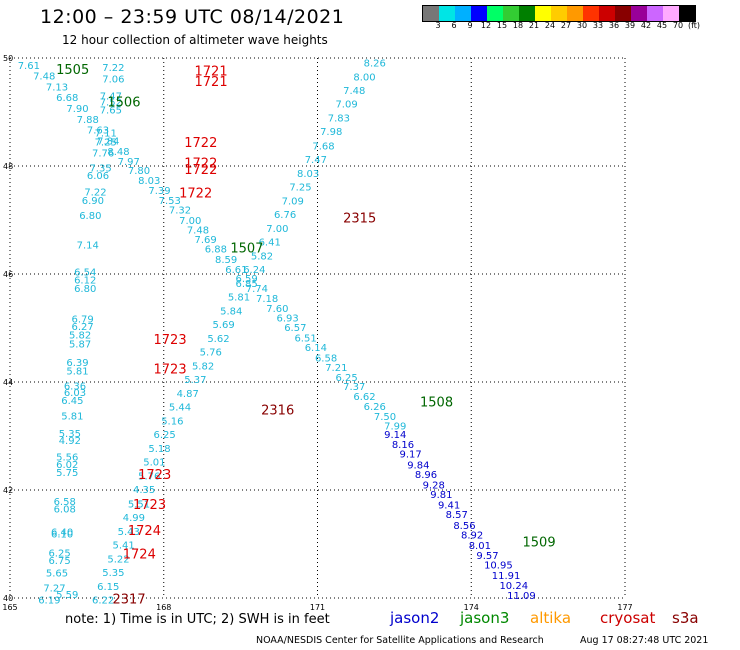 The width and height of the screenshot is (740, 650). I want to click on swh-value: 7.60, so click(277, 309).